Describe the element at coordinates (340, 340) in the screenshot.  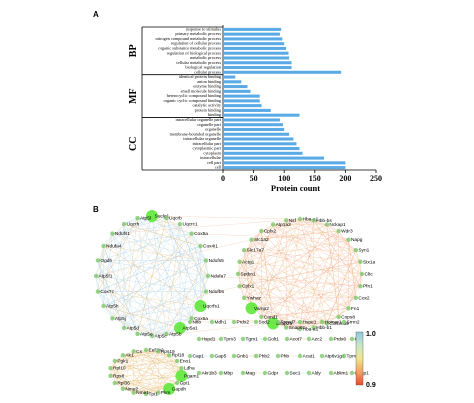
I see `node-label: Prdx6` at that location.